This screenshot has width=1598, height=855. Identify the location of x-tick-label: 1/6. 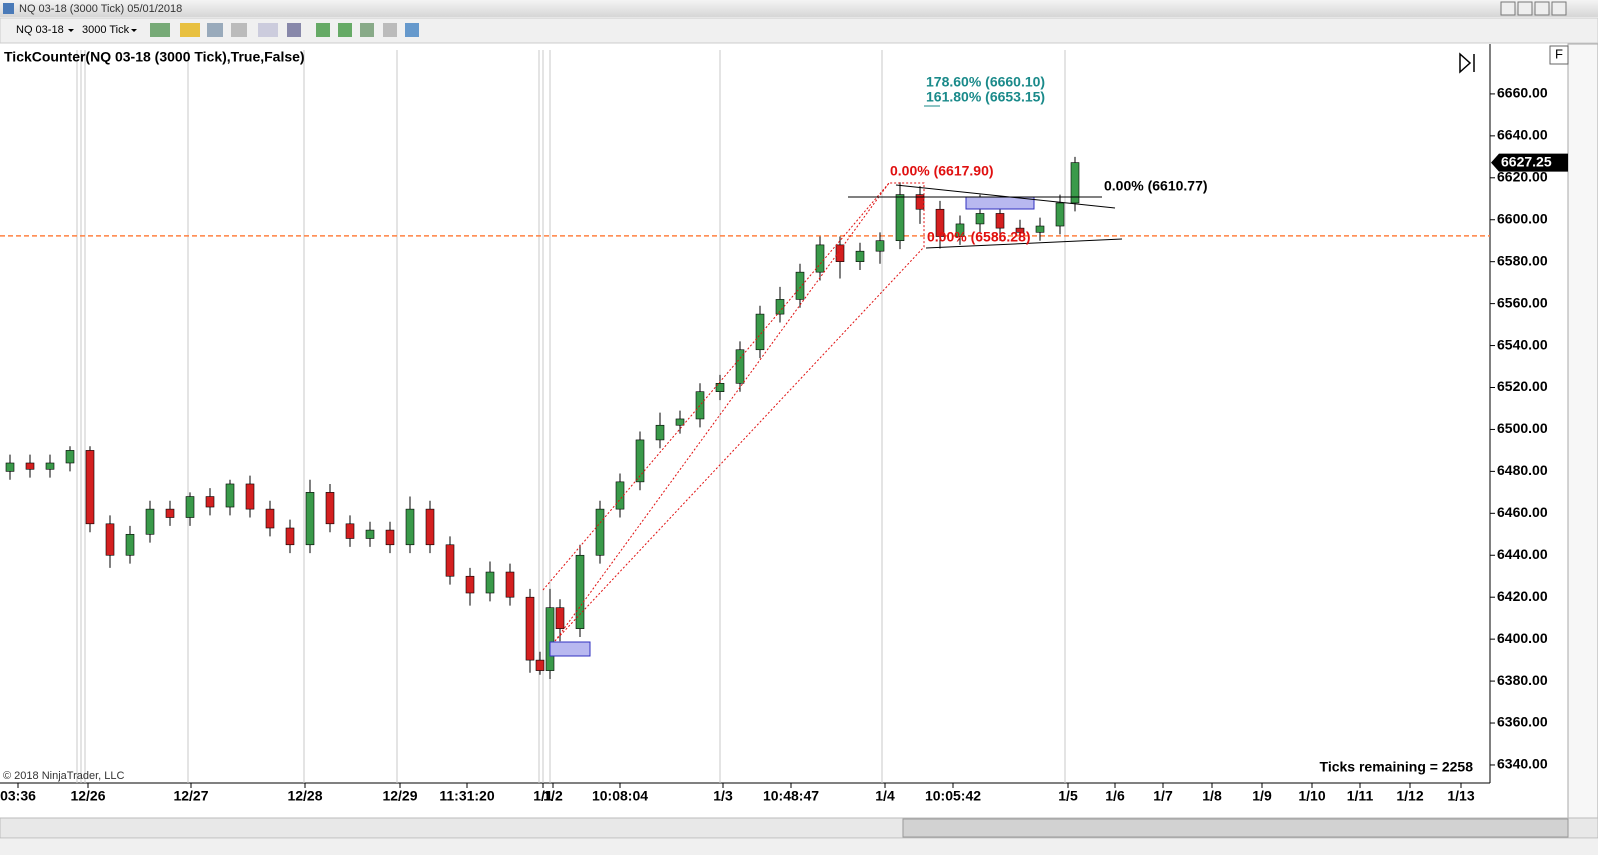
(1115, 796).